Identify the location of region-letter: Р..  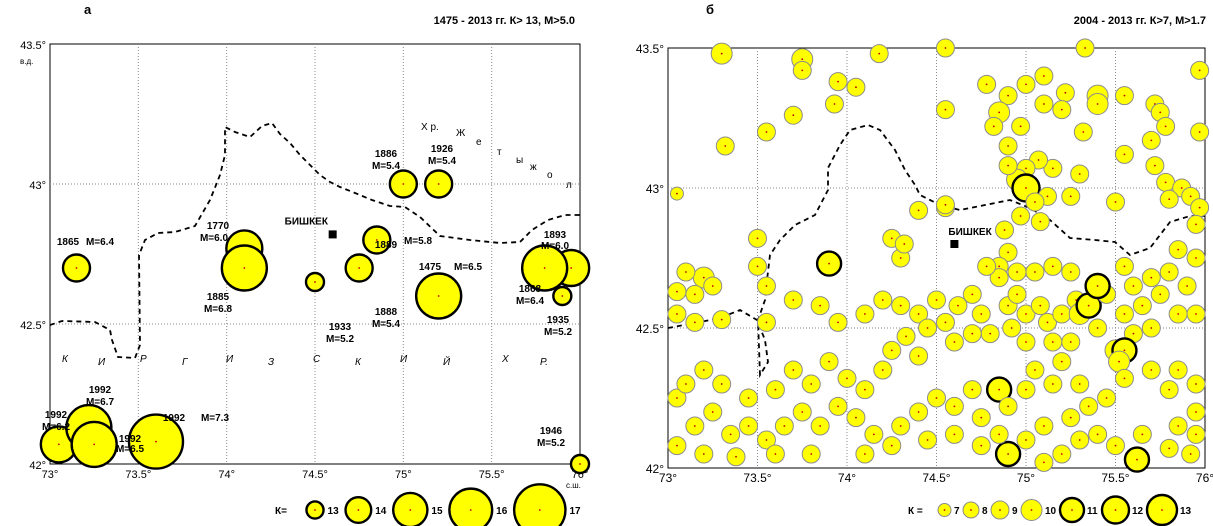
(544, 362).